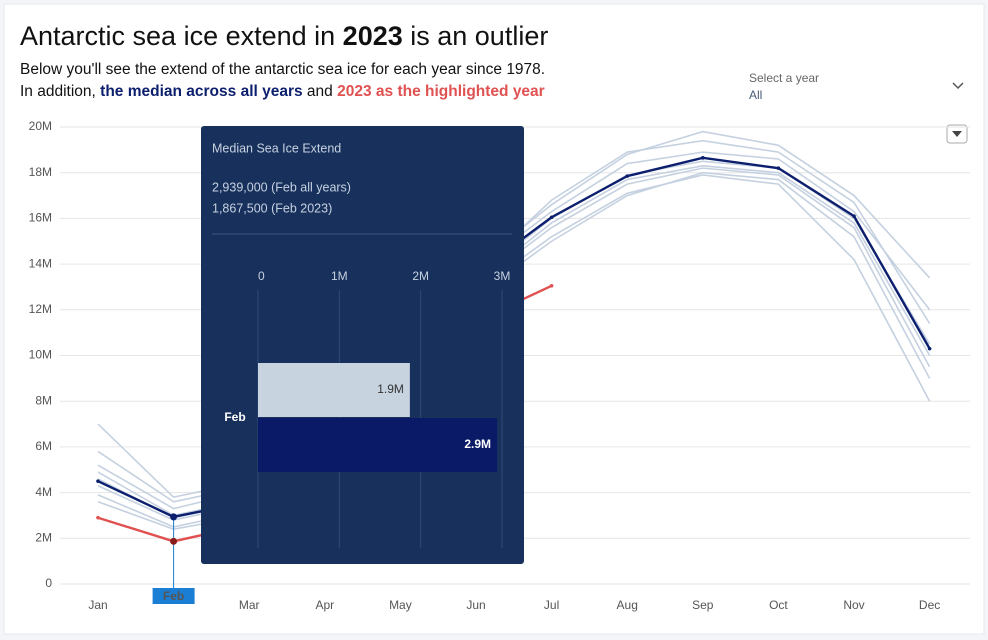  I want to click on tooltip-line: 2,939,000 (Feb all years), so click(281, 187).